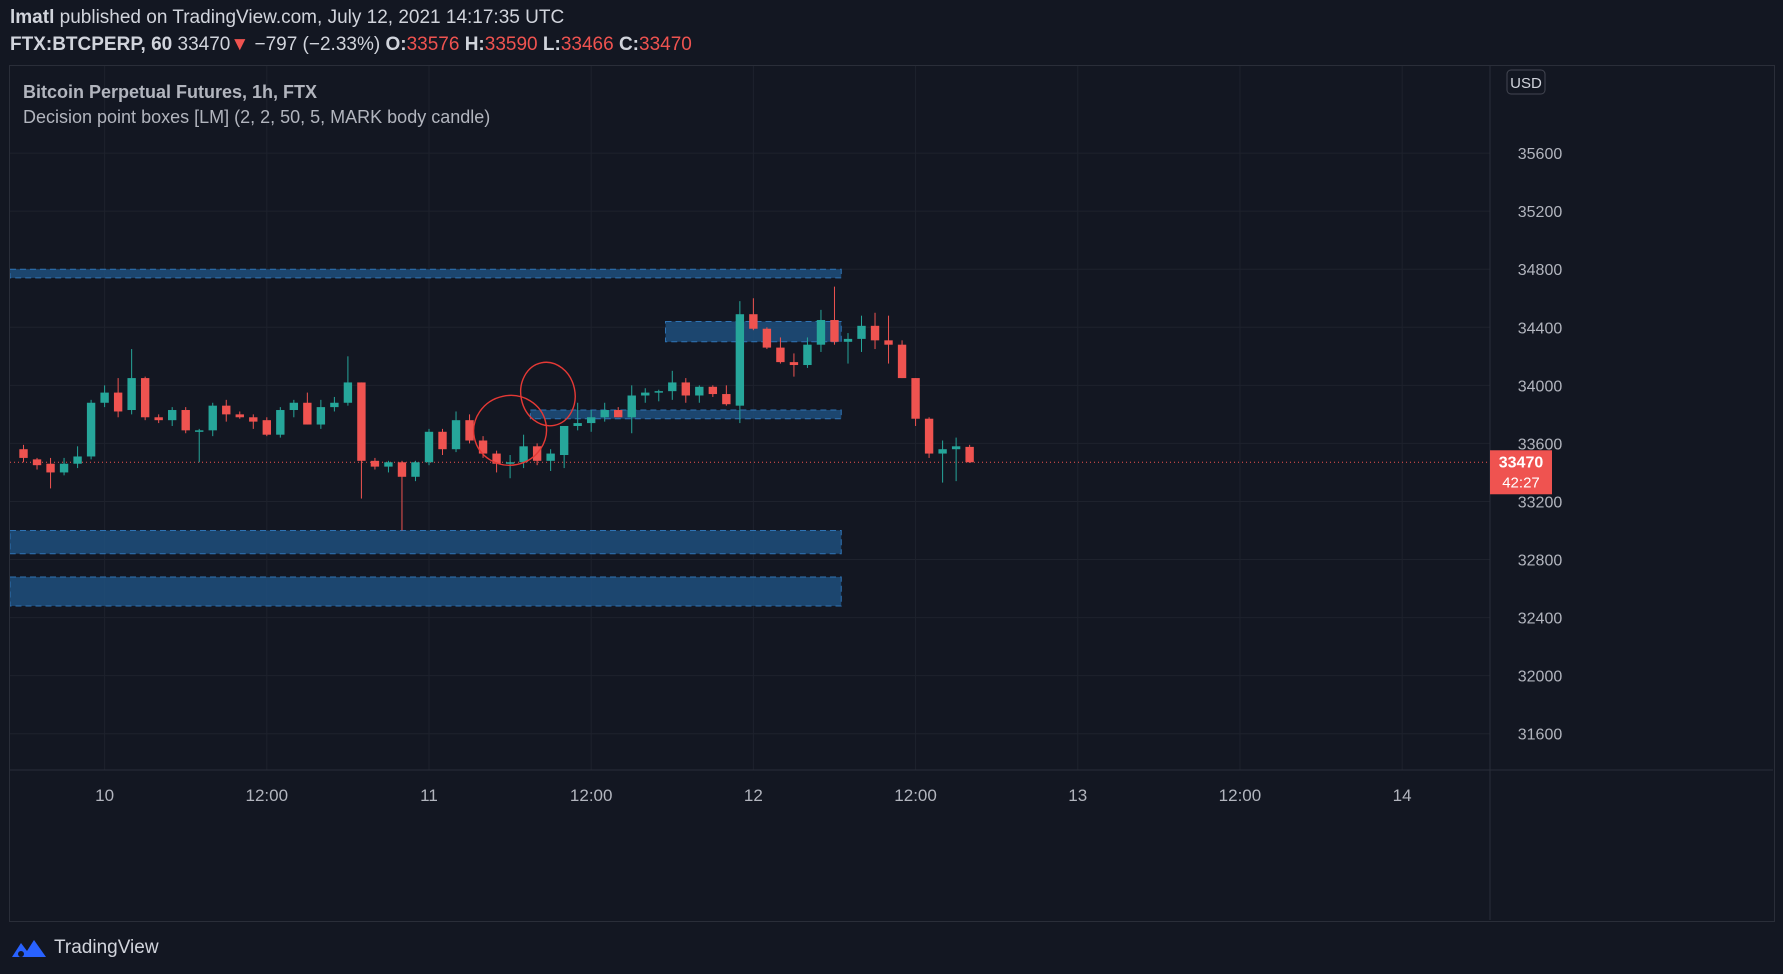 The height and width of the screenshot is (974, 1783). I want to click on currency-selector: USD, so click(1526, 82).